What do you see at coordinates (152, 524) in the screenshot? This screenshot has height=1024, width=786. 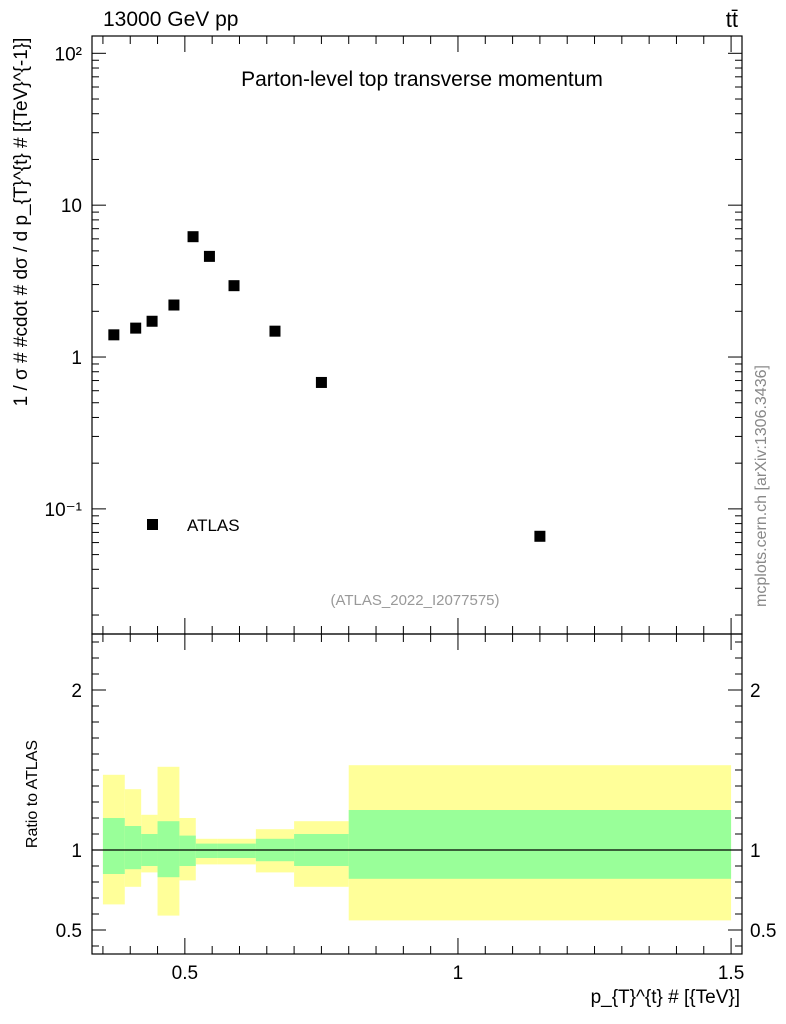 I see `legend-marker` at bounding box center [152, 524].